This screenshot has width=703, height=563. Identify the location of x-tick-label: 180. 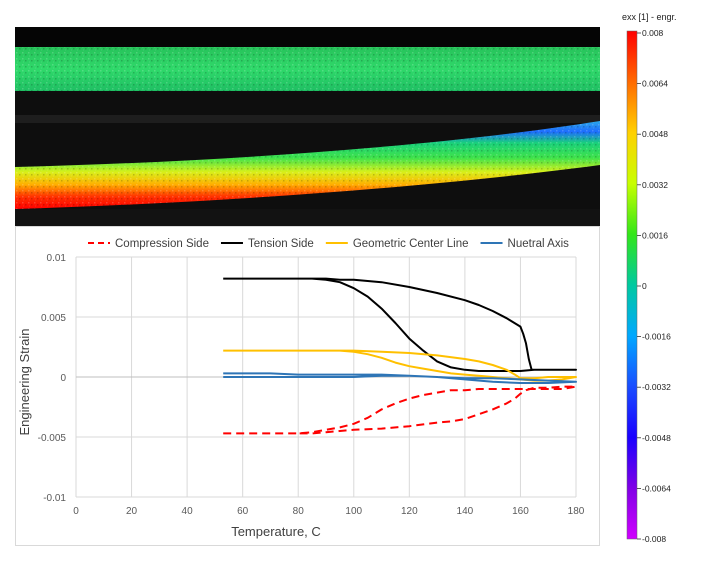
(576, 511).